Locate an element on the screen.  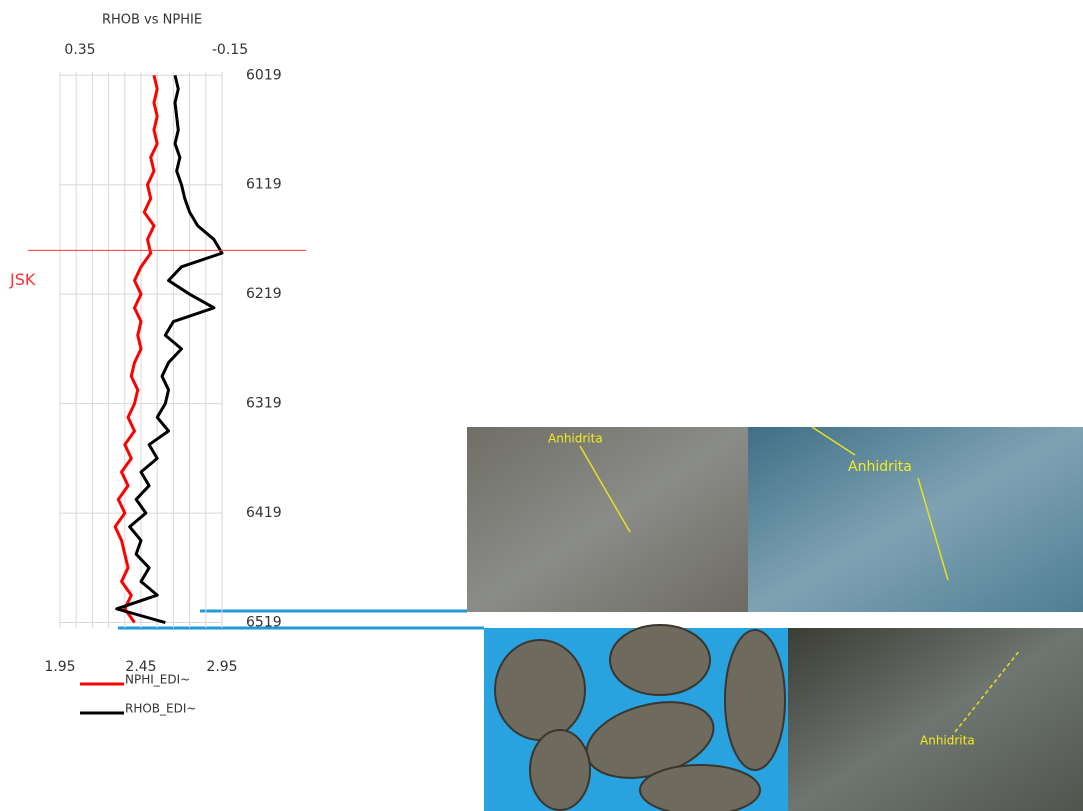
top-tick-label: -0.15 is located at coordinates (230, 50).